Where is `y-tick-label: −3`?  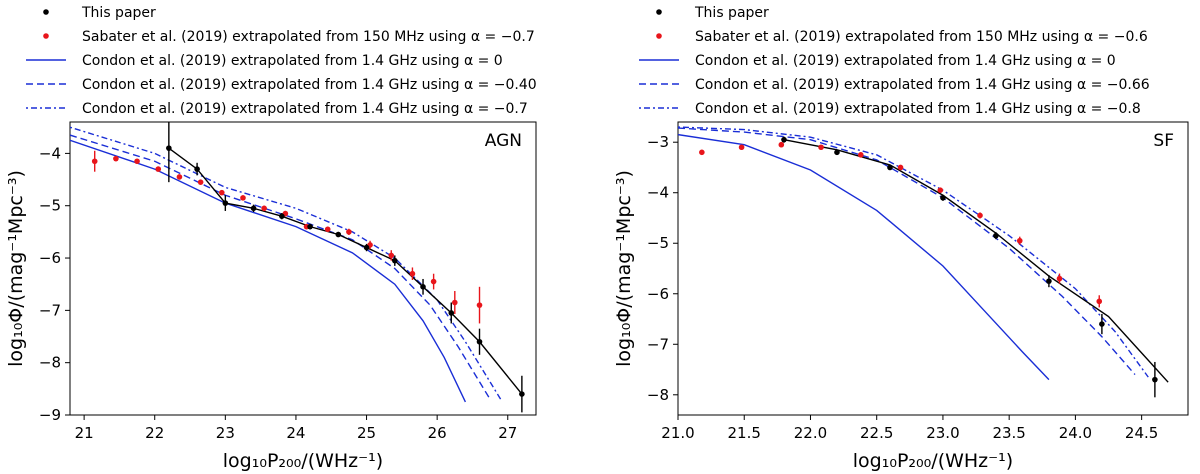
y-tick-label: −3 is located at coordinates (658, 142).